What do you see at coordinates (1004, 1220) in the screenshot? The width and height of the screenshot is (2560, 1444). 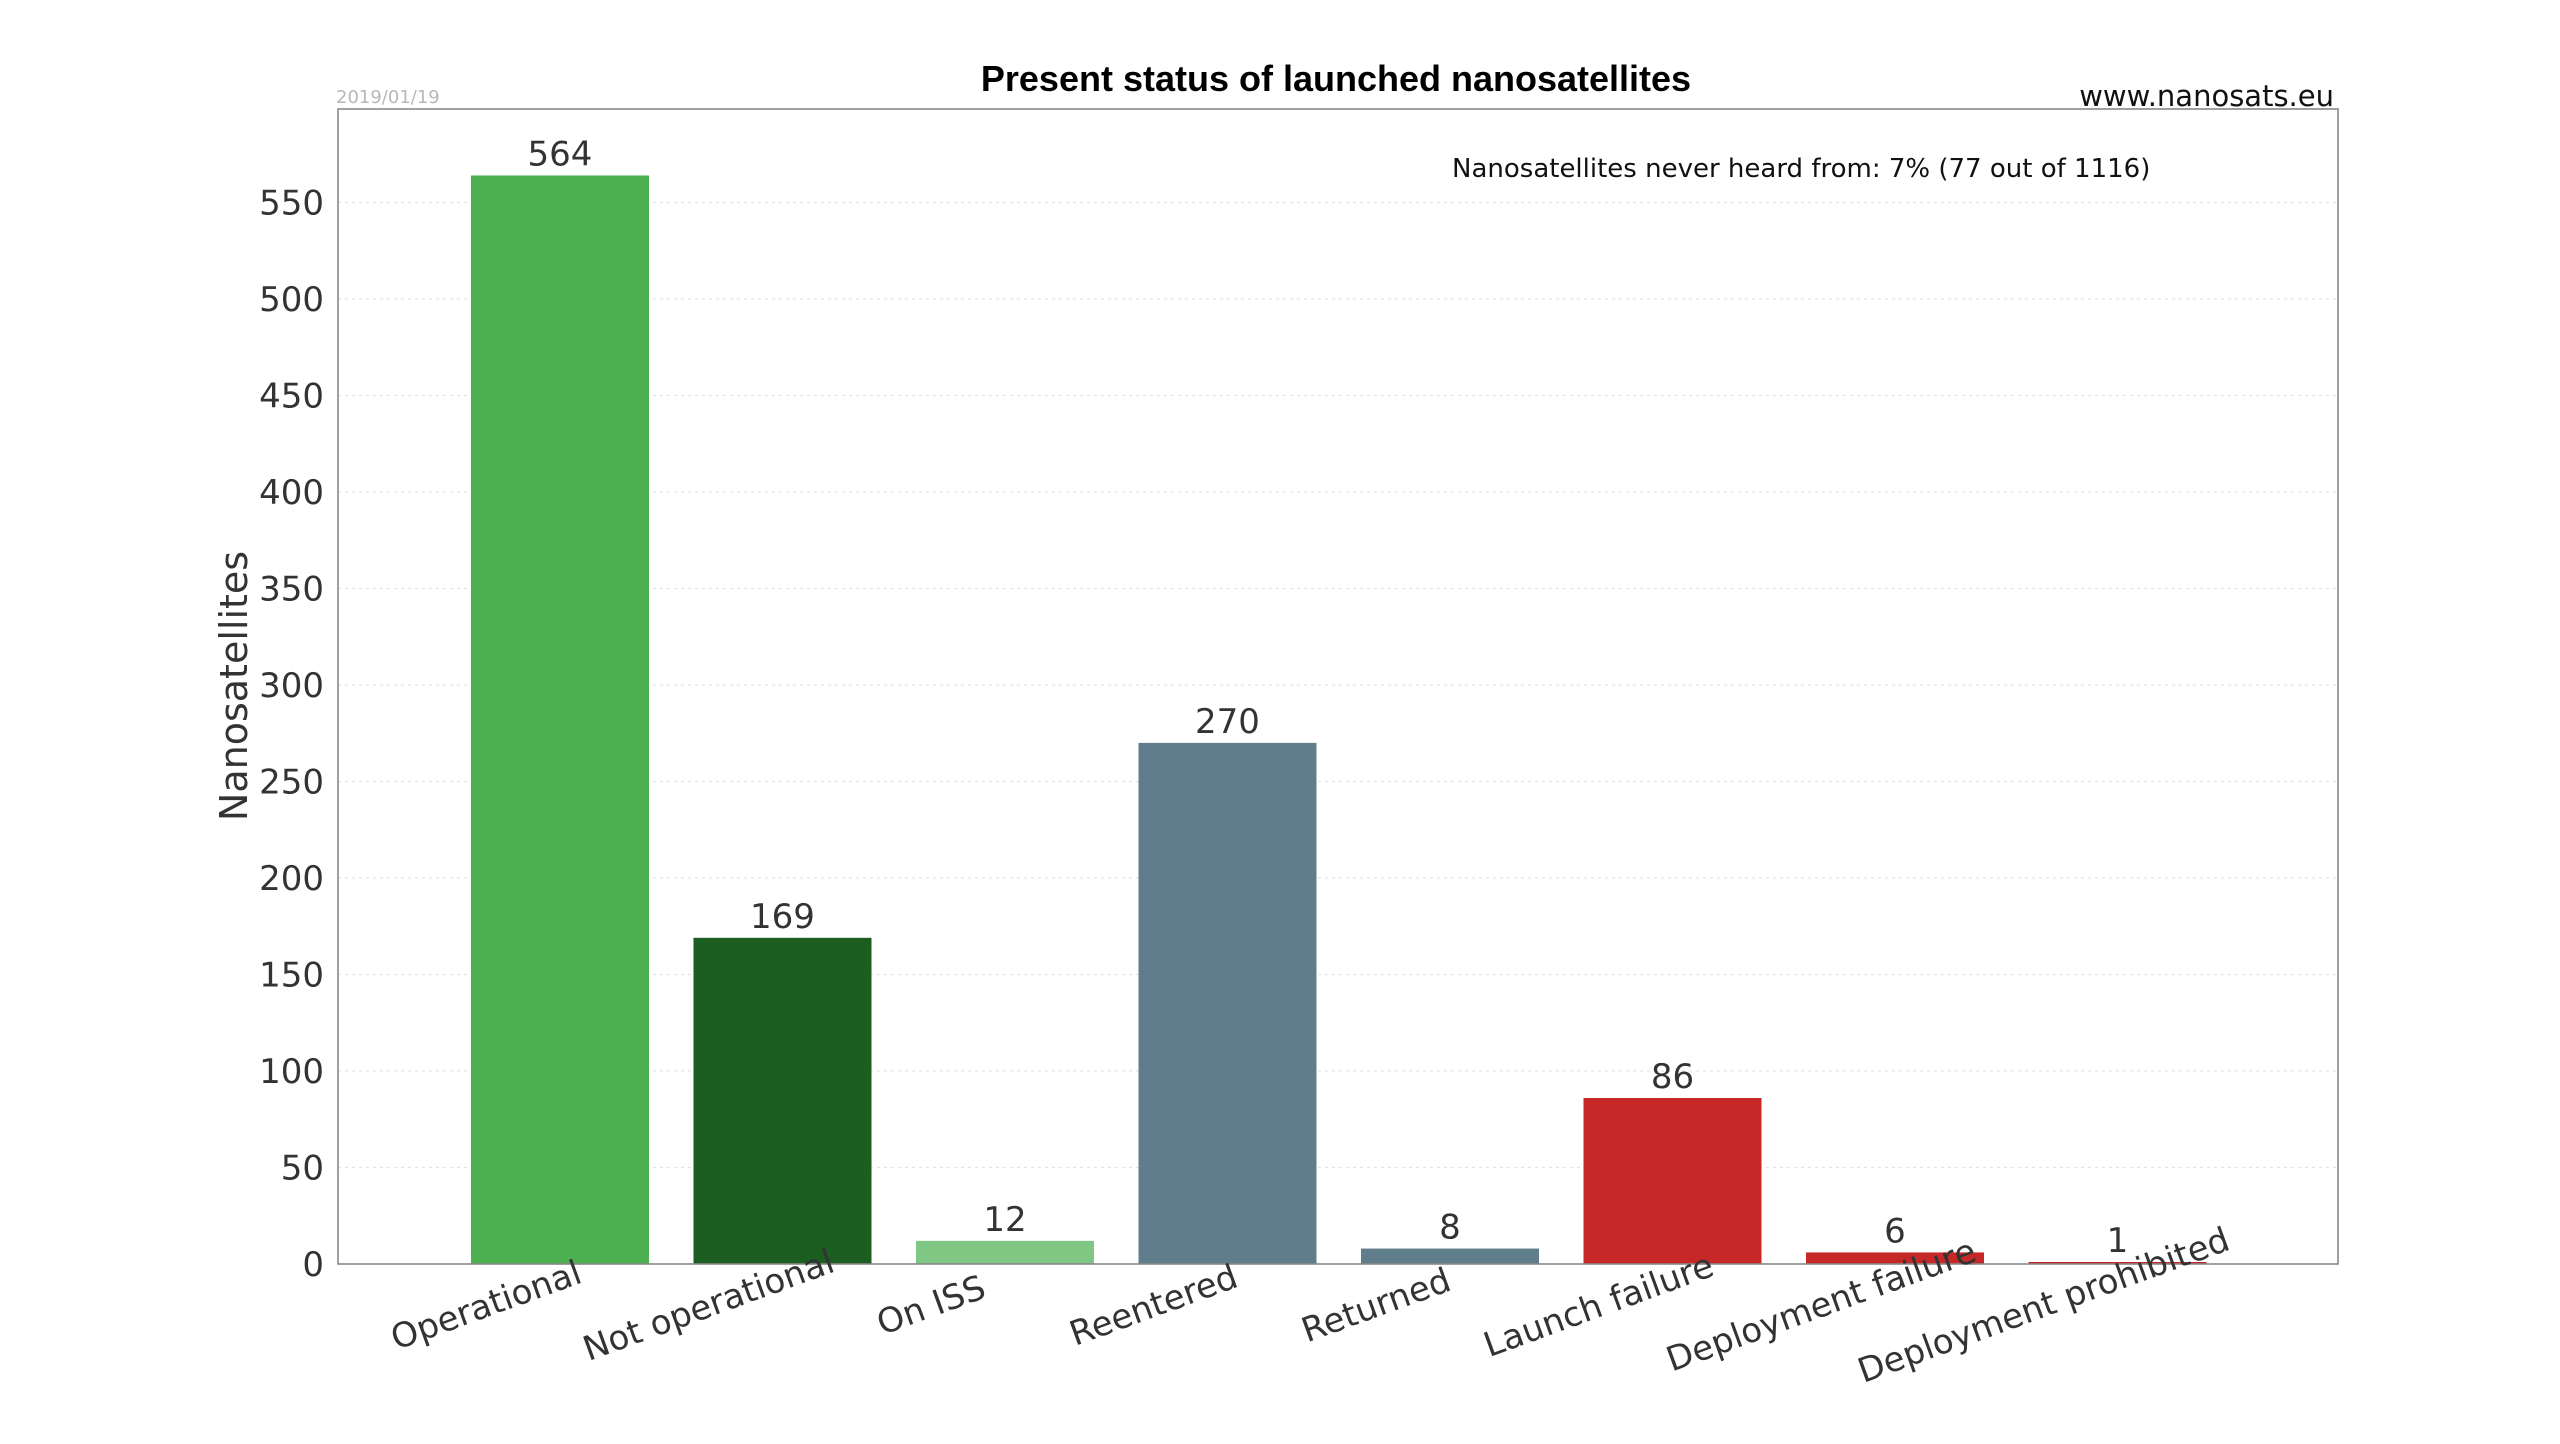 I see `data-label: 12` at bounding box center [1004, 1220].